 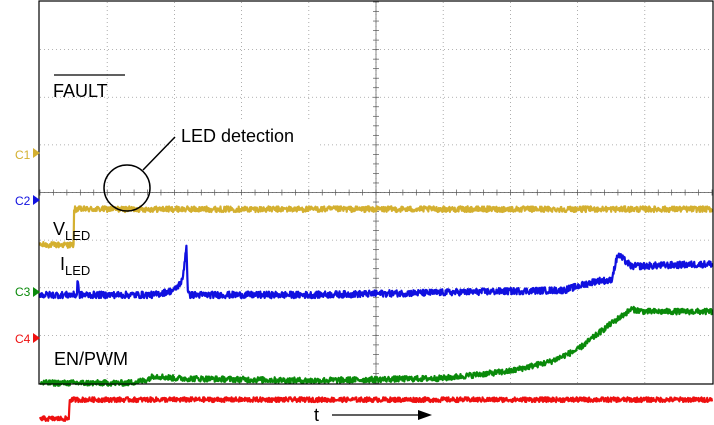 I want to click on channel-labels: C1 C2 C3 C4, so click(x=27, y=247).